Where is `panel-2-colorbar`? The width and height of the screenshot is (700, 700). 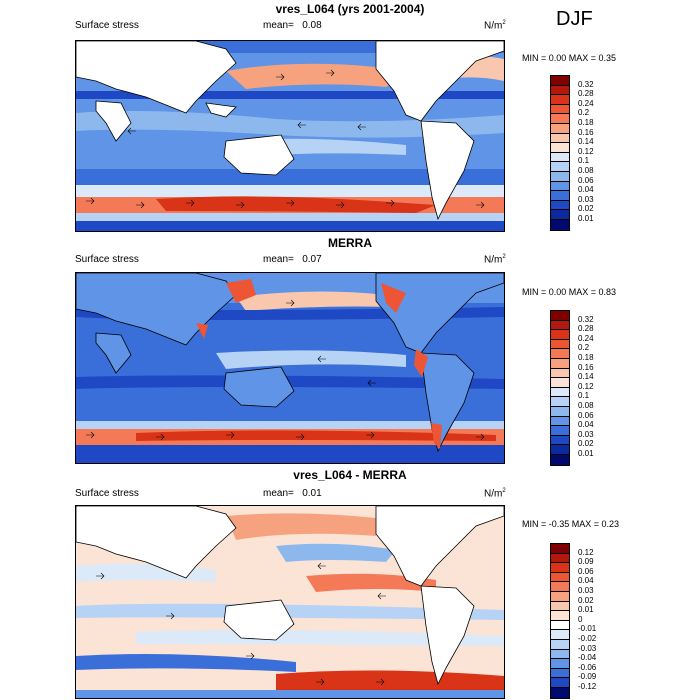
panel-2-colorbar is located at coordinates (560, 388).